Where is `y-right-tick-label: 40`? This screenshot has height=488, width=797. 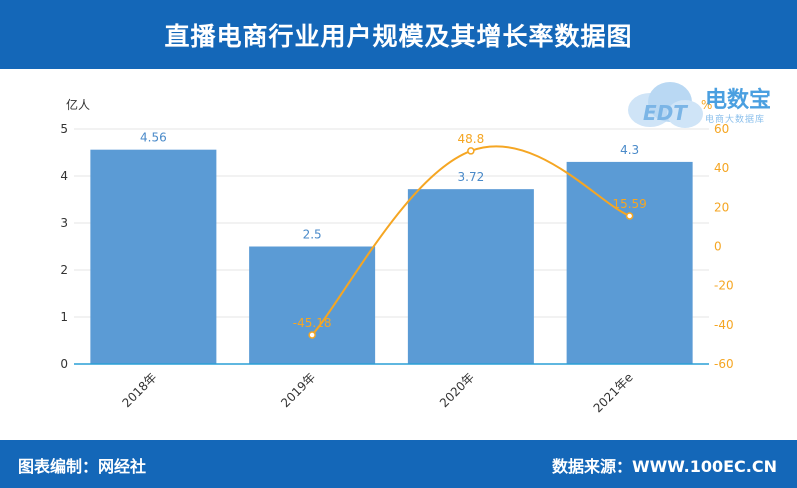
y-right-tick-label: 40 is located at coordinates (721, 168).